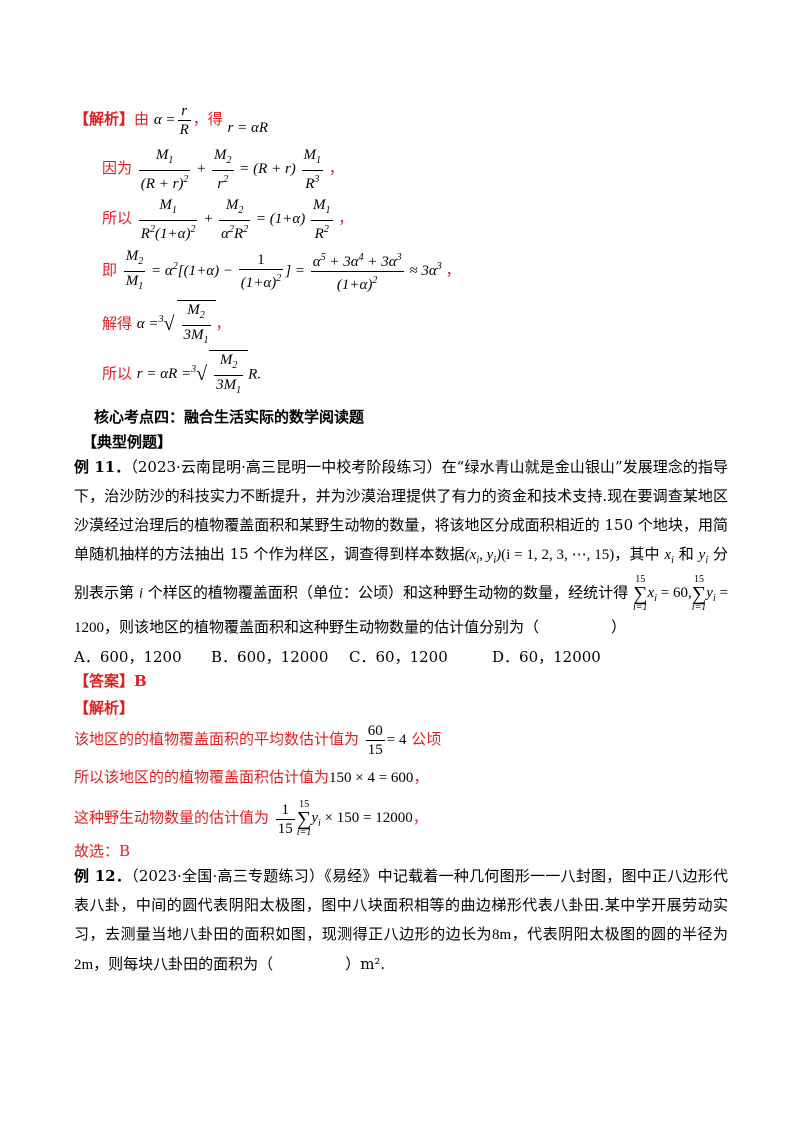 This screenshot has width=800, height=1132. I want to click on solution-block: 【解析】由 α = r R ，得 r = αR, so click(171, 120).